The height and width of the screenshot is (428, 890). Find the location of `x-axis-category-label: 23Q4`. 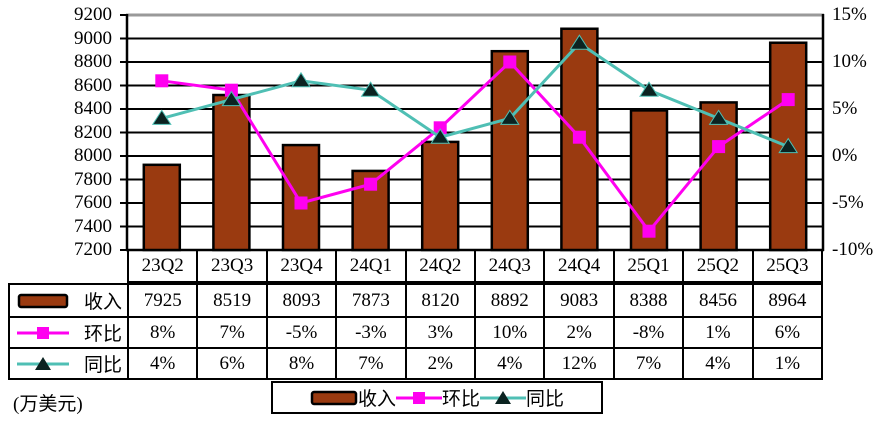

x-axis-category-label: 23Q4 is located at coordinates (300, 265).